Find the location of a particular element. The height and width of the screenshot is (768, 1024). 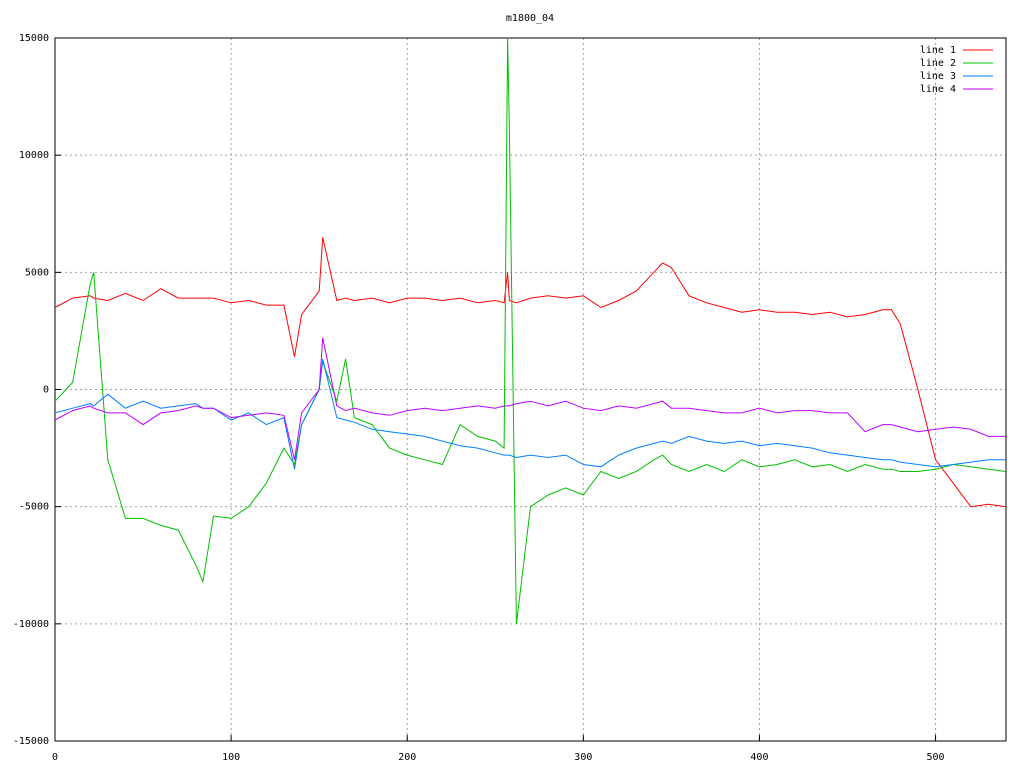

chart-title: m1800_04 is located at coordinates (530, 18).